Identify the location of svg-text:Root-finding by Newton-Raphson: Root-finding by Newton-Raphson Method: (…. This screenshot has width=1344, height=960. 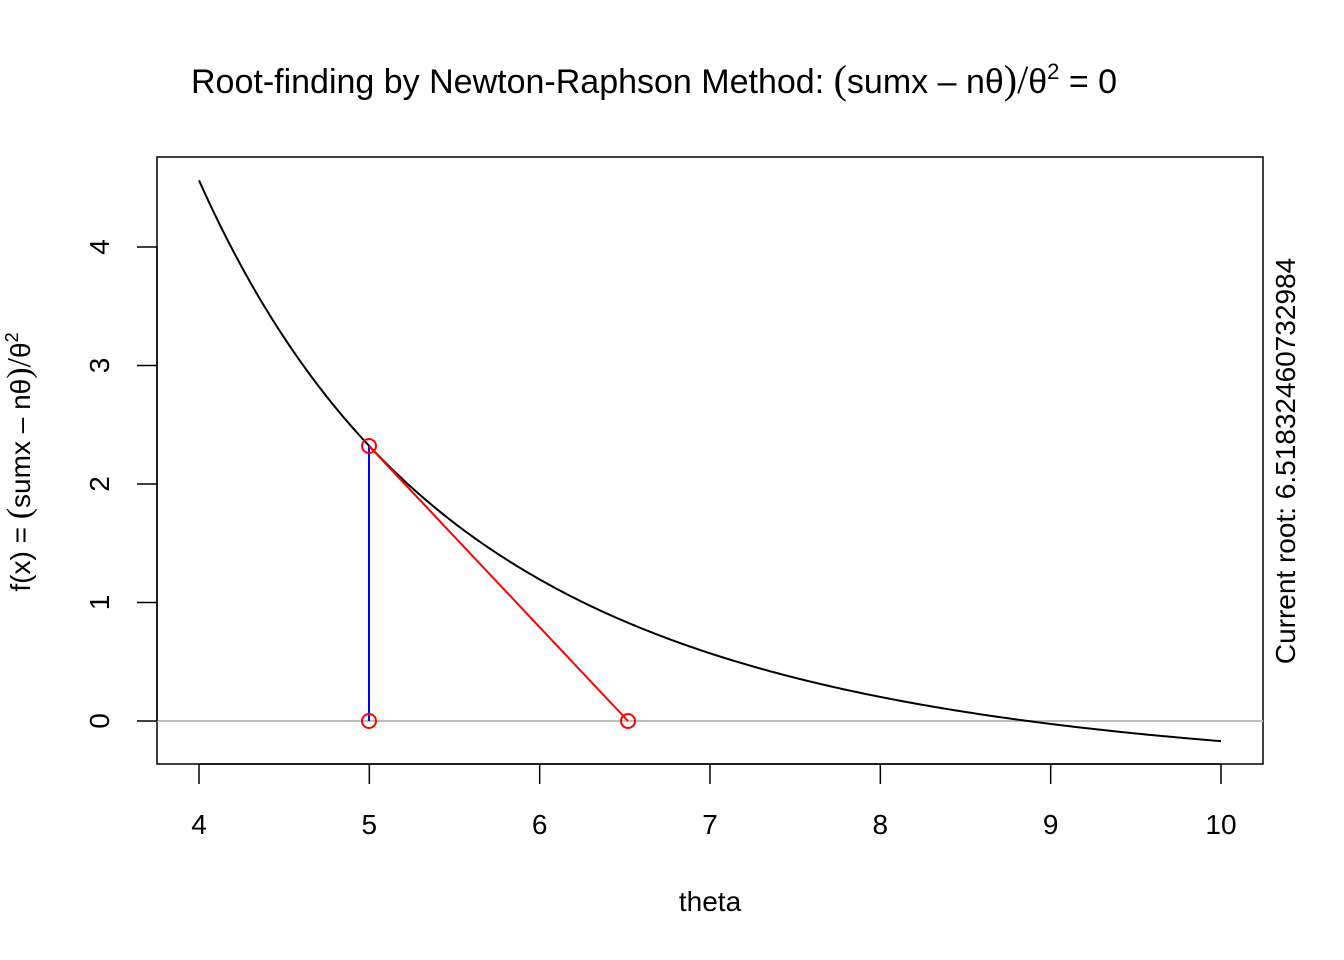
(654, 79).